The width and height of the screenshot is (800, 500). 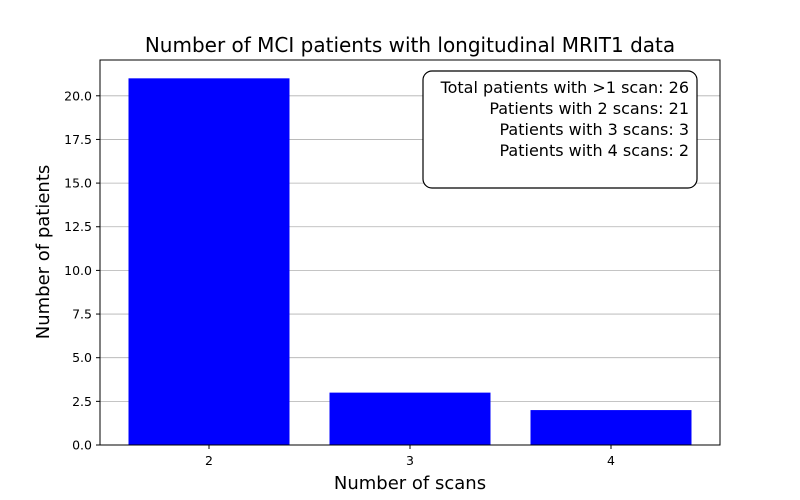 What do you see at coordinates (611, 427) in the screenshot?
I see `bar-4-scans` at bounding box center [611, 427].